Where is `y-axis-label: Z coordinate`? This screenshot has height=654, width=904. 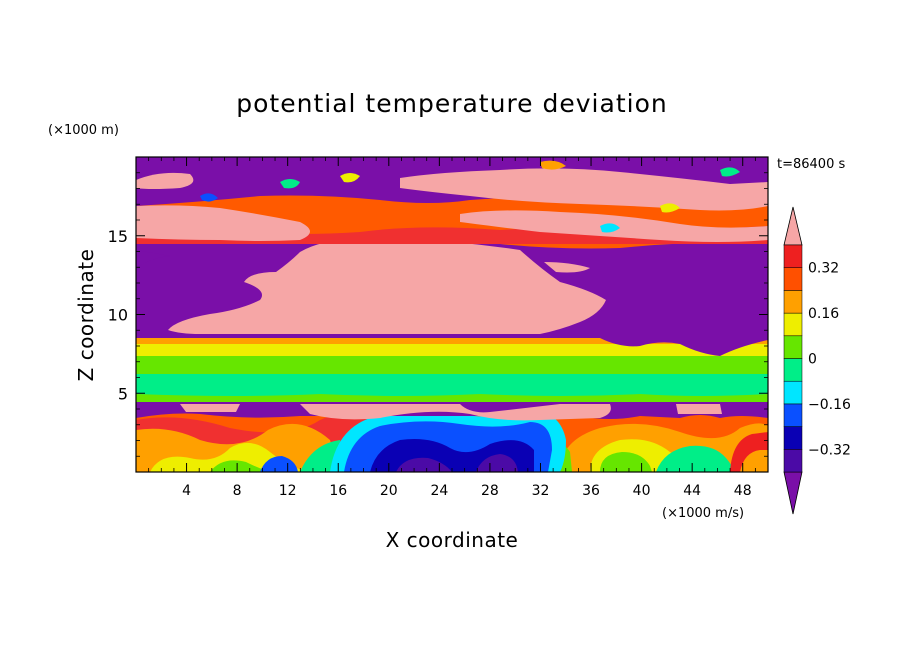 y-axis-label: Z coordinate is located at coordinates (86, 315).